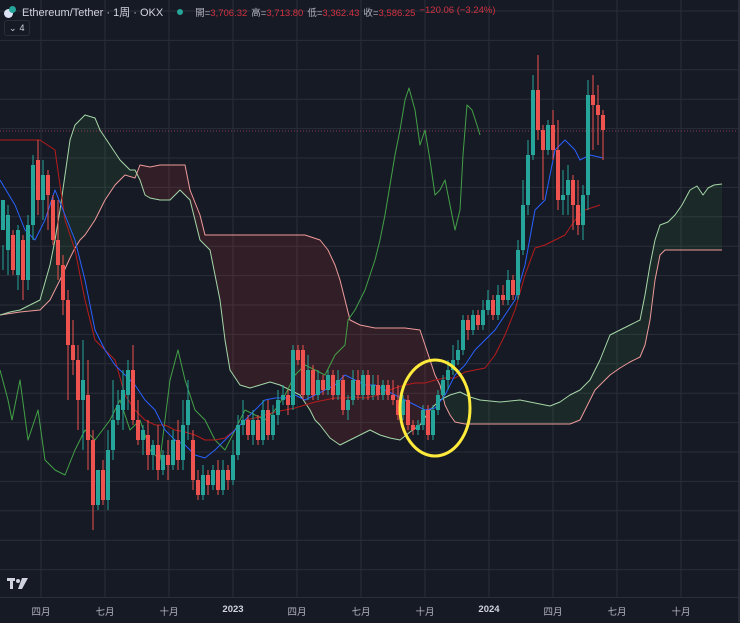  Describe the element at coordinates (435, 408) in the screenshot. I see `highlight-ellipse-annotation` at that location.